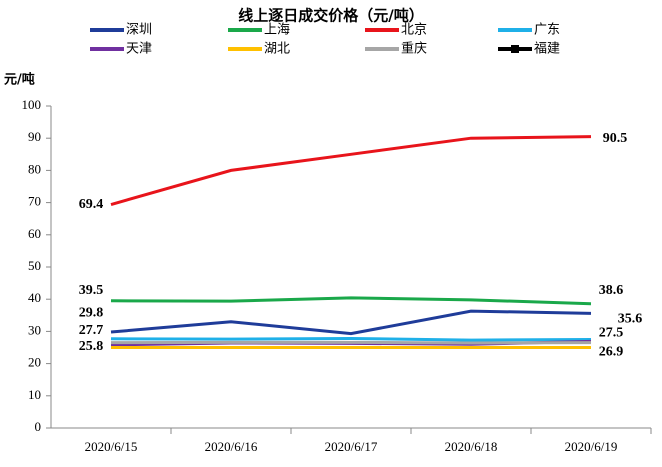  What do you see at coordinates (32, 104) in the screenshot?
I see `y-tick-label: 100` at bounding box center [32, 104].